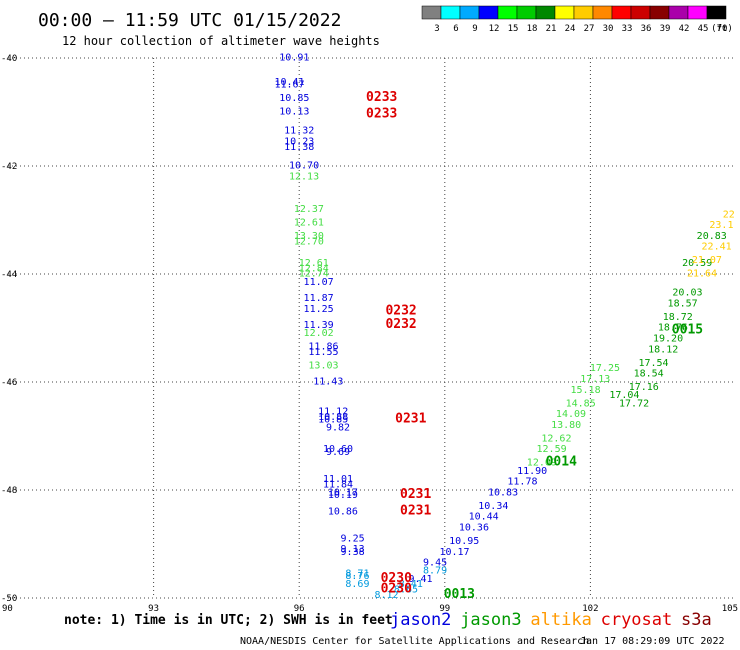 The height and width of the screenshot is (650, 740). Describe the element at coordinates (406, 590) in the screenshot. I see `wave-height-point: 8.65` at that location.